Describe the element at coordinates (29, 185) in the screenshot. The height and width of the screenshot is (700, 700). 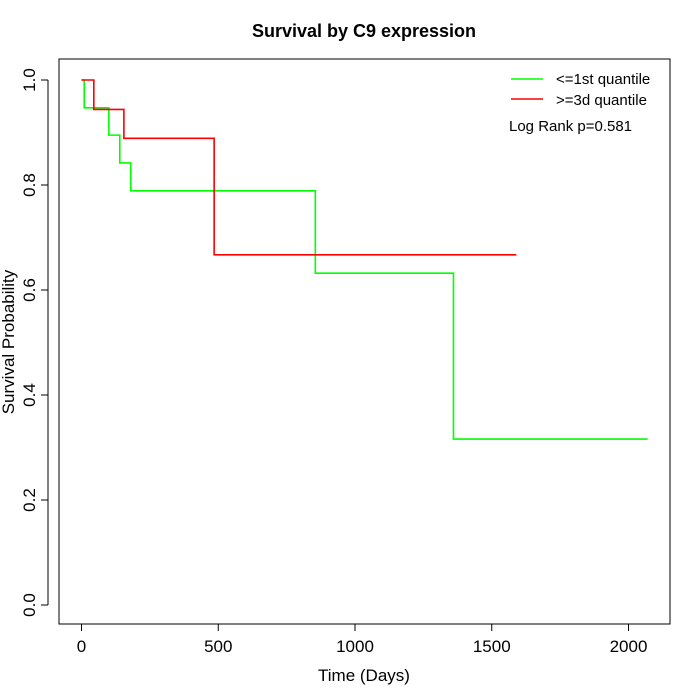
I see `y-tick-label: 0.8` at that location.